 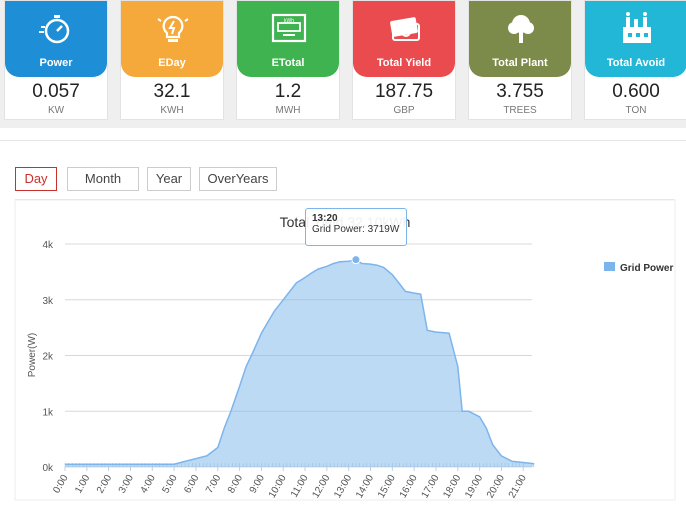 What do you see at coordinates (452, 487) in the screenshot?
I see `x-tick-label: 18:00` at bounding box center [452, 487].